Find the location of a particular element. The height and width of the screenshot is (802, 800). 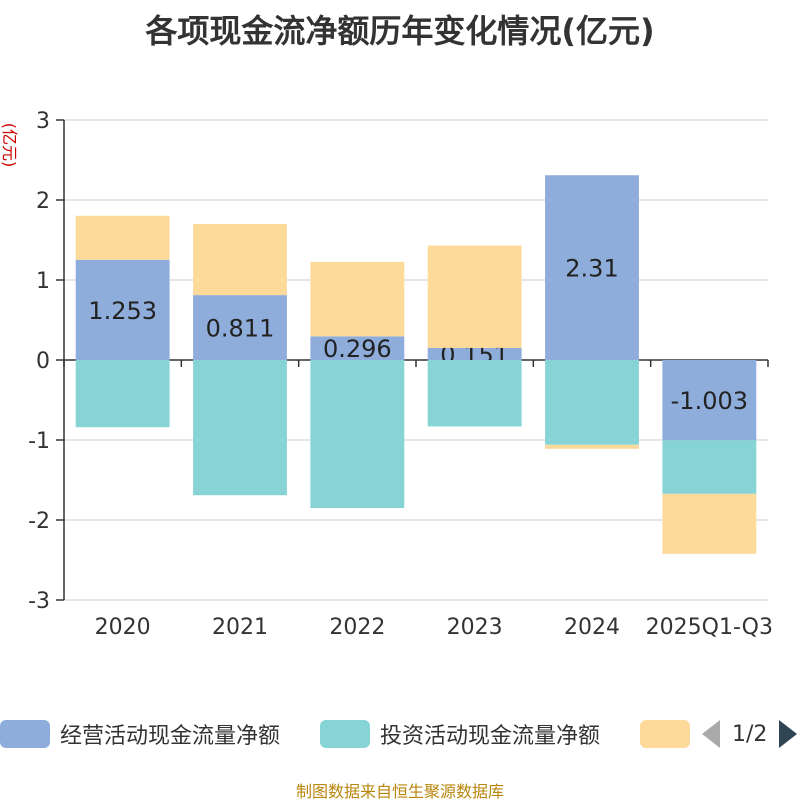

pager-prev-icon is located at coordinates (711, 734).